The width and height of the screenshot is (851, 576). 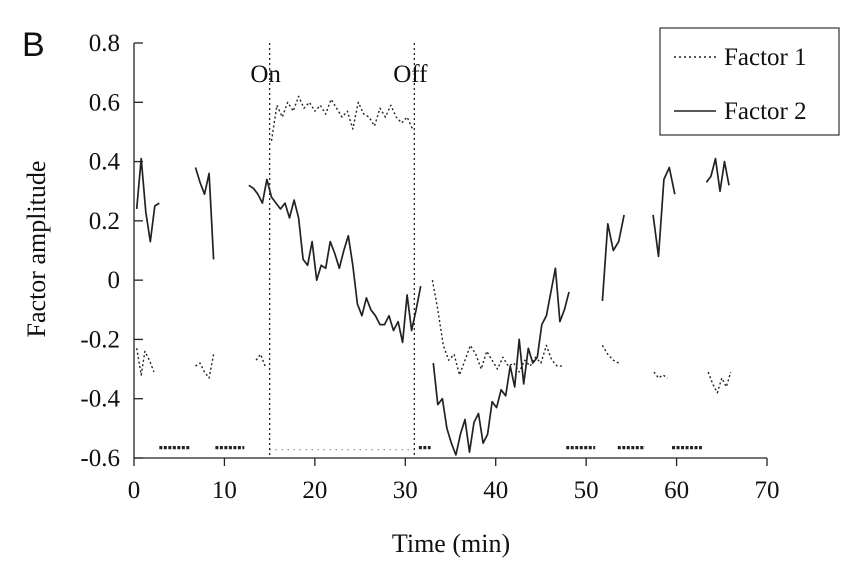 I want to click on legend-box, so click(x=749, y=81).